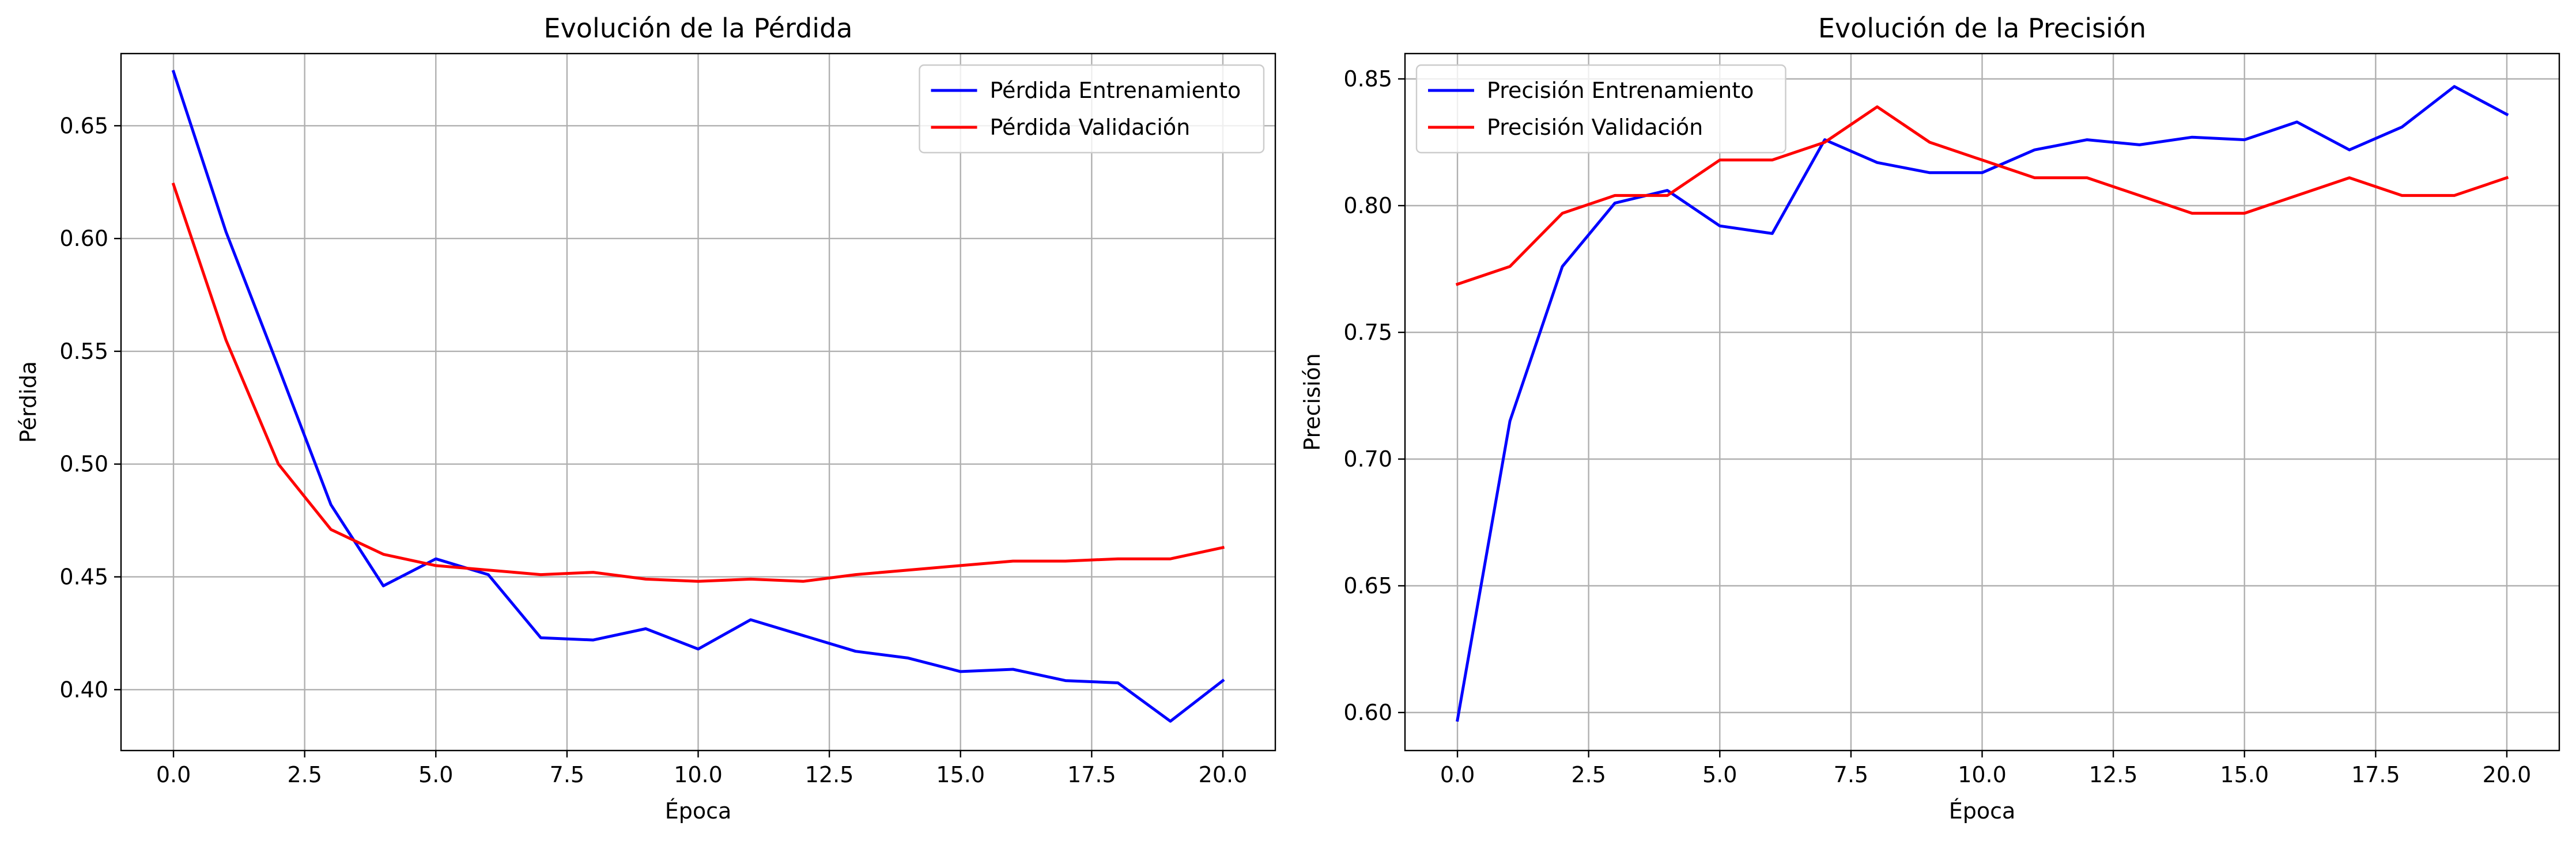  Describe the element at coordinates (436, 774) in the screenshot. I see `loss-x-tick-label-2: 5.0` at that location.